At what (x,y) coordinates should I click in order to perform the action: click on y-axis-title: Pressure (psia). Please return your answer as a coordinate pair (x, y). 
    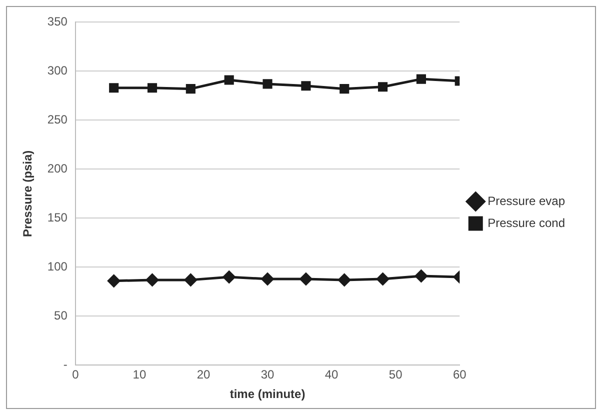
    Looking at the image, I should click on (27, 194).